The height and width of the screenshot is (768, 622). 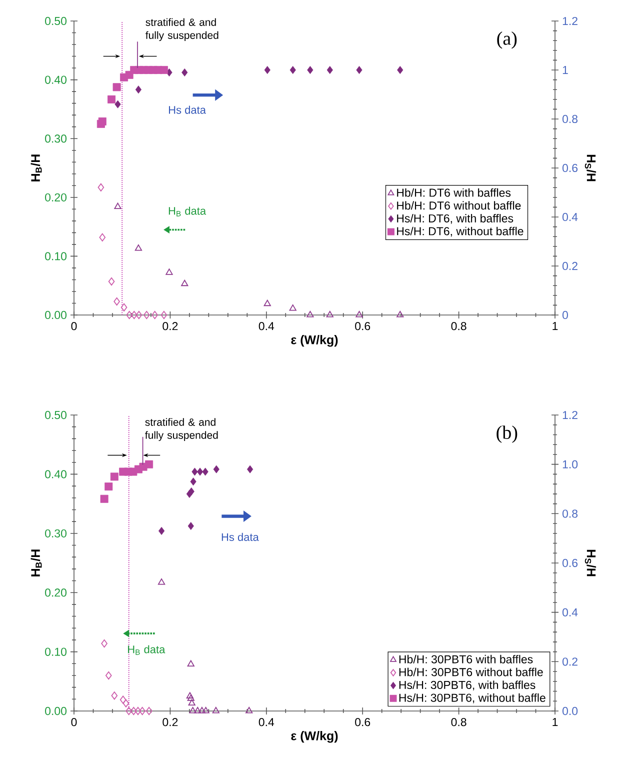 I want to click on text: (b), so click(x=507, y=434).